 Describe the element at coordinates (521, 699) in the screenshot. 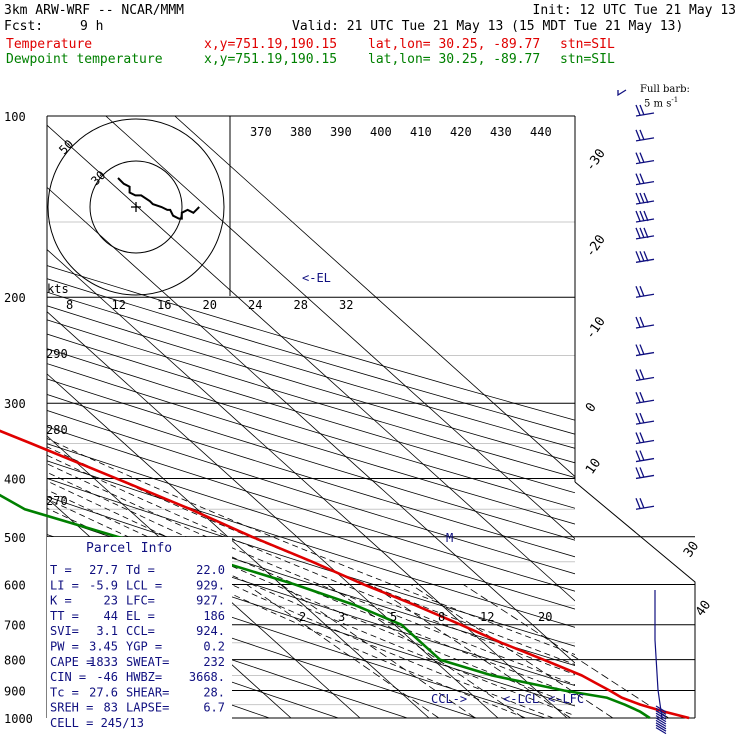

I see `lcl-annotation: <-LCL` at that location.